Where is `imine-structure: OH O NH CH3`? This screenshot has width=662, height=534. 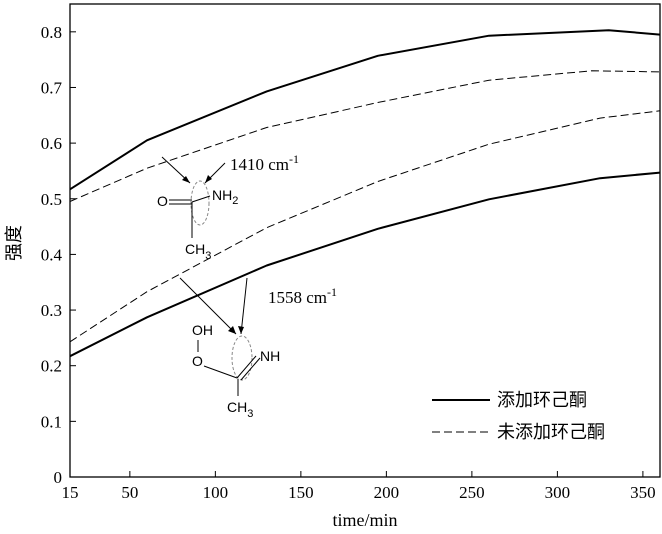 imine-structure: OH O NH CH3 is located at coordinates (236, 371).